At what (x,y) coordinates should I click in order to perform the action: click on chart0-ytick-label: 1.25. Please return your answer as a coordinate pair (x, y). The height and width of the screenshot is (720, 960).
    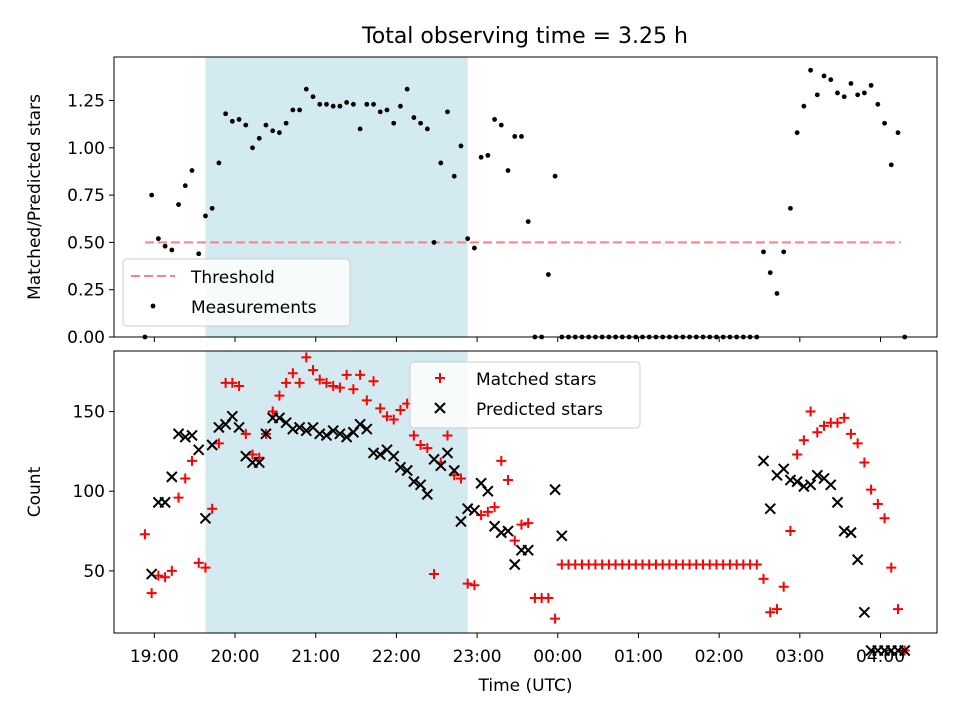
    Looking at the image, I should click on (86, 102).